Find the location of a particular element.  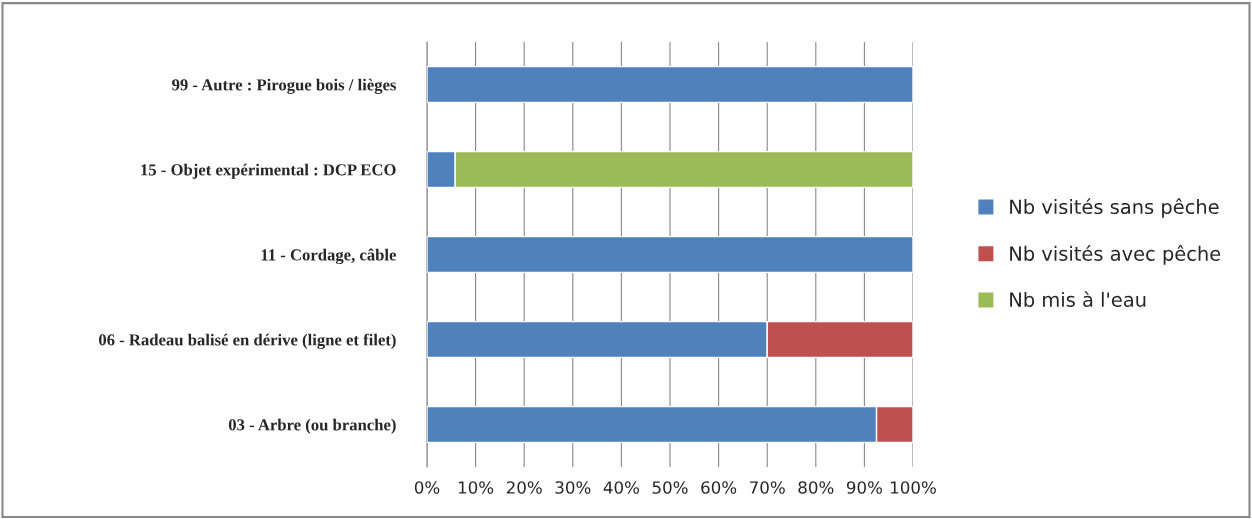

x-tick-label: 90% is located at coordinates (864, 487).